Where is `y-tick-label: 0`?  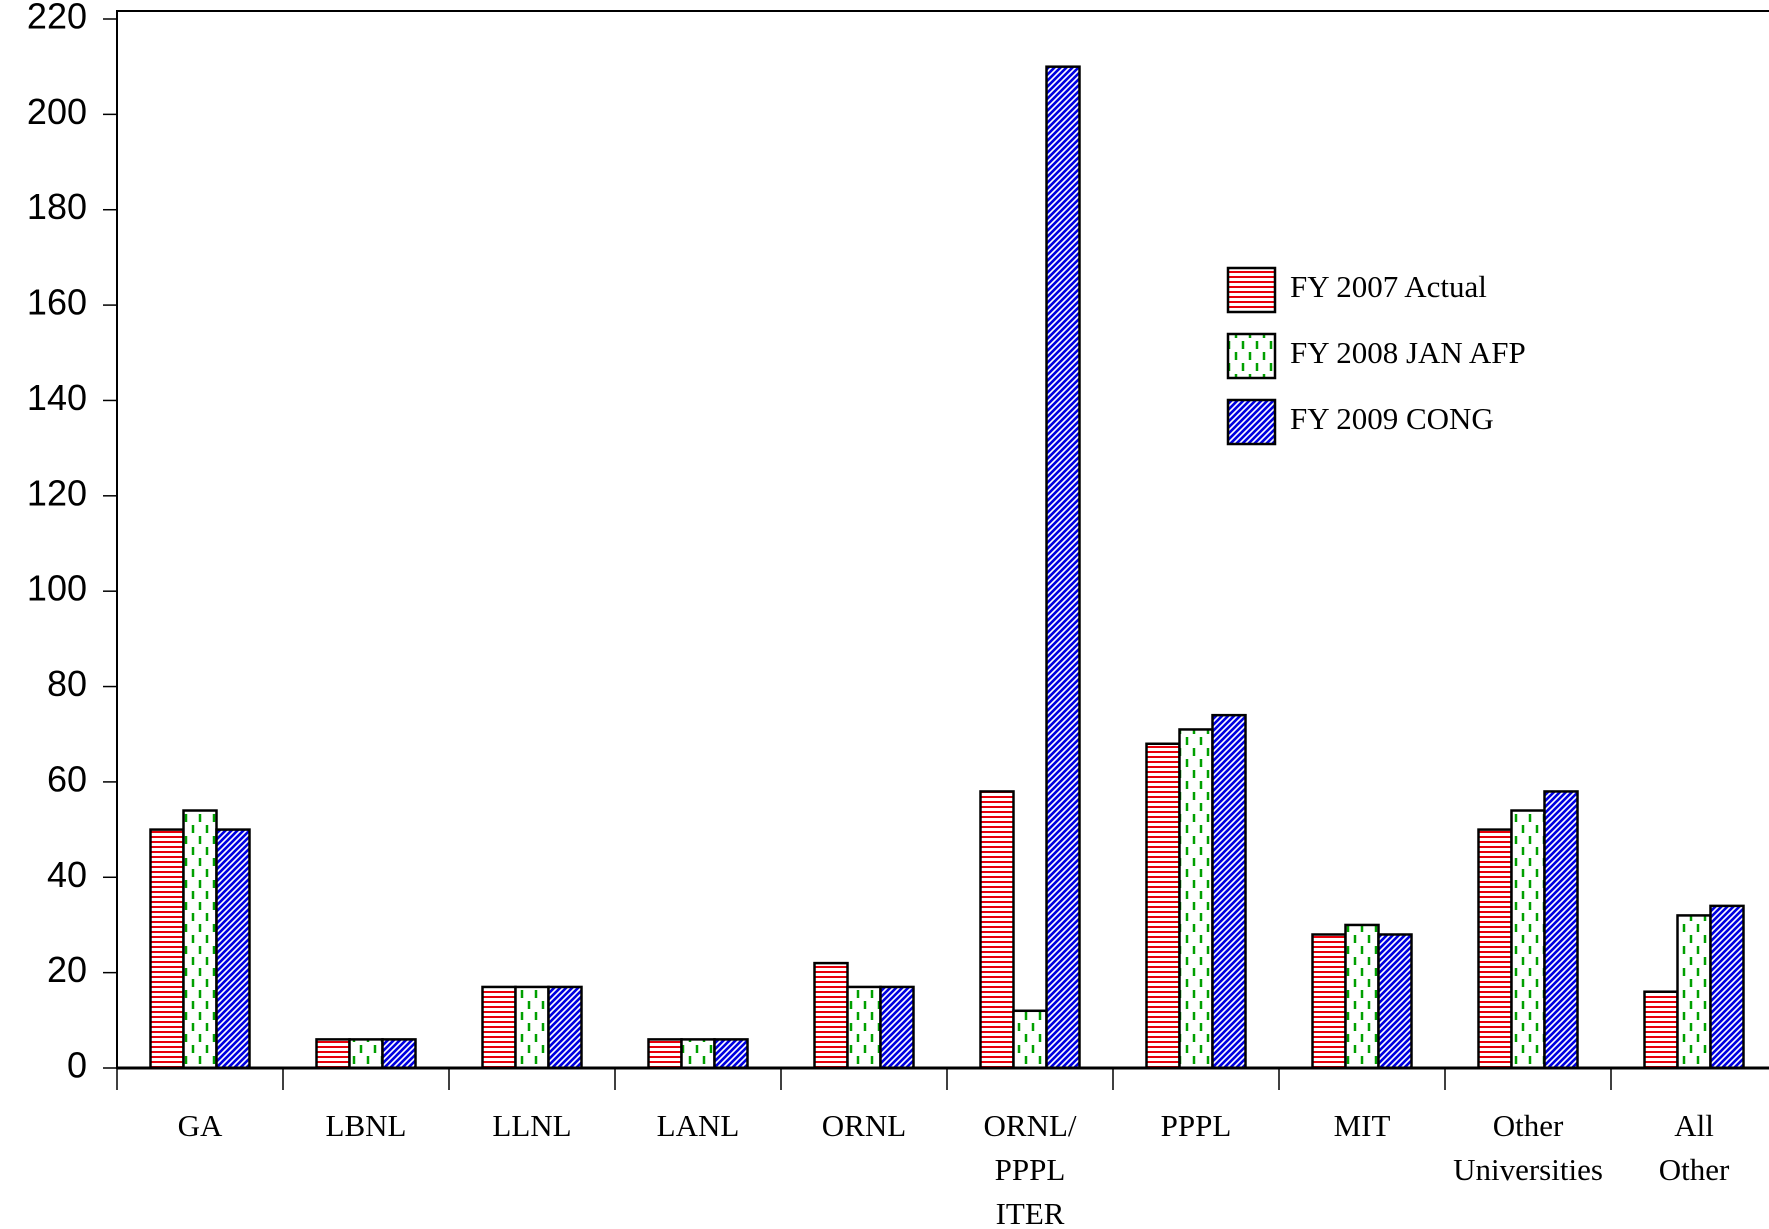
y-tick-label: 0 is located at coordinates (77, 1065).